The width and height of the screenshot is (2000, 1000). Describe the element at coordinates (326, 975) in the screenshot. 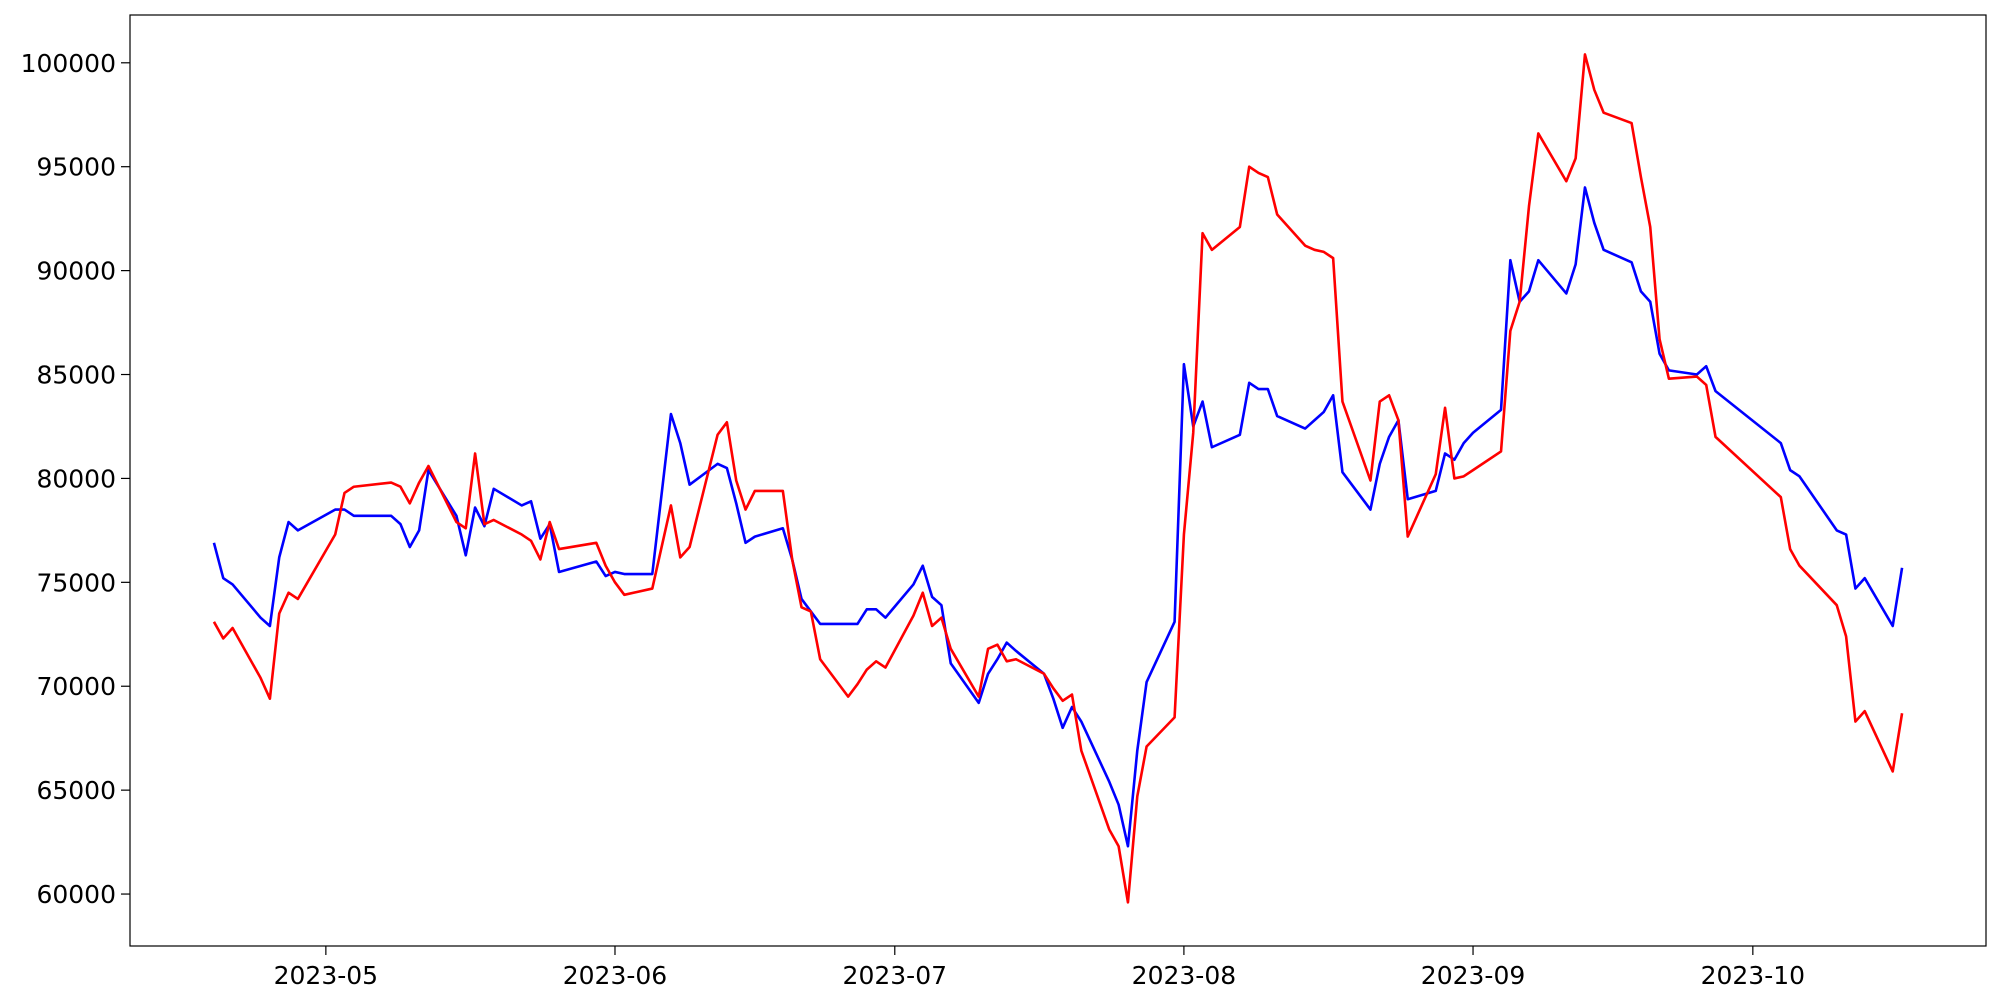

I see `x-tick-label: 2023-05` at that location.